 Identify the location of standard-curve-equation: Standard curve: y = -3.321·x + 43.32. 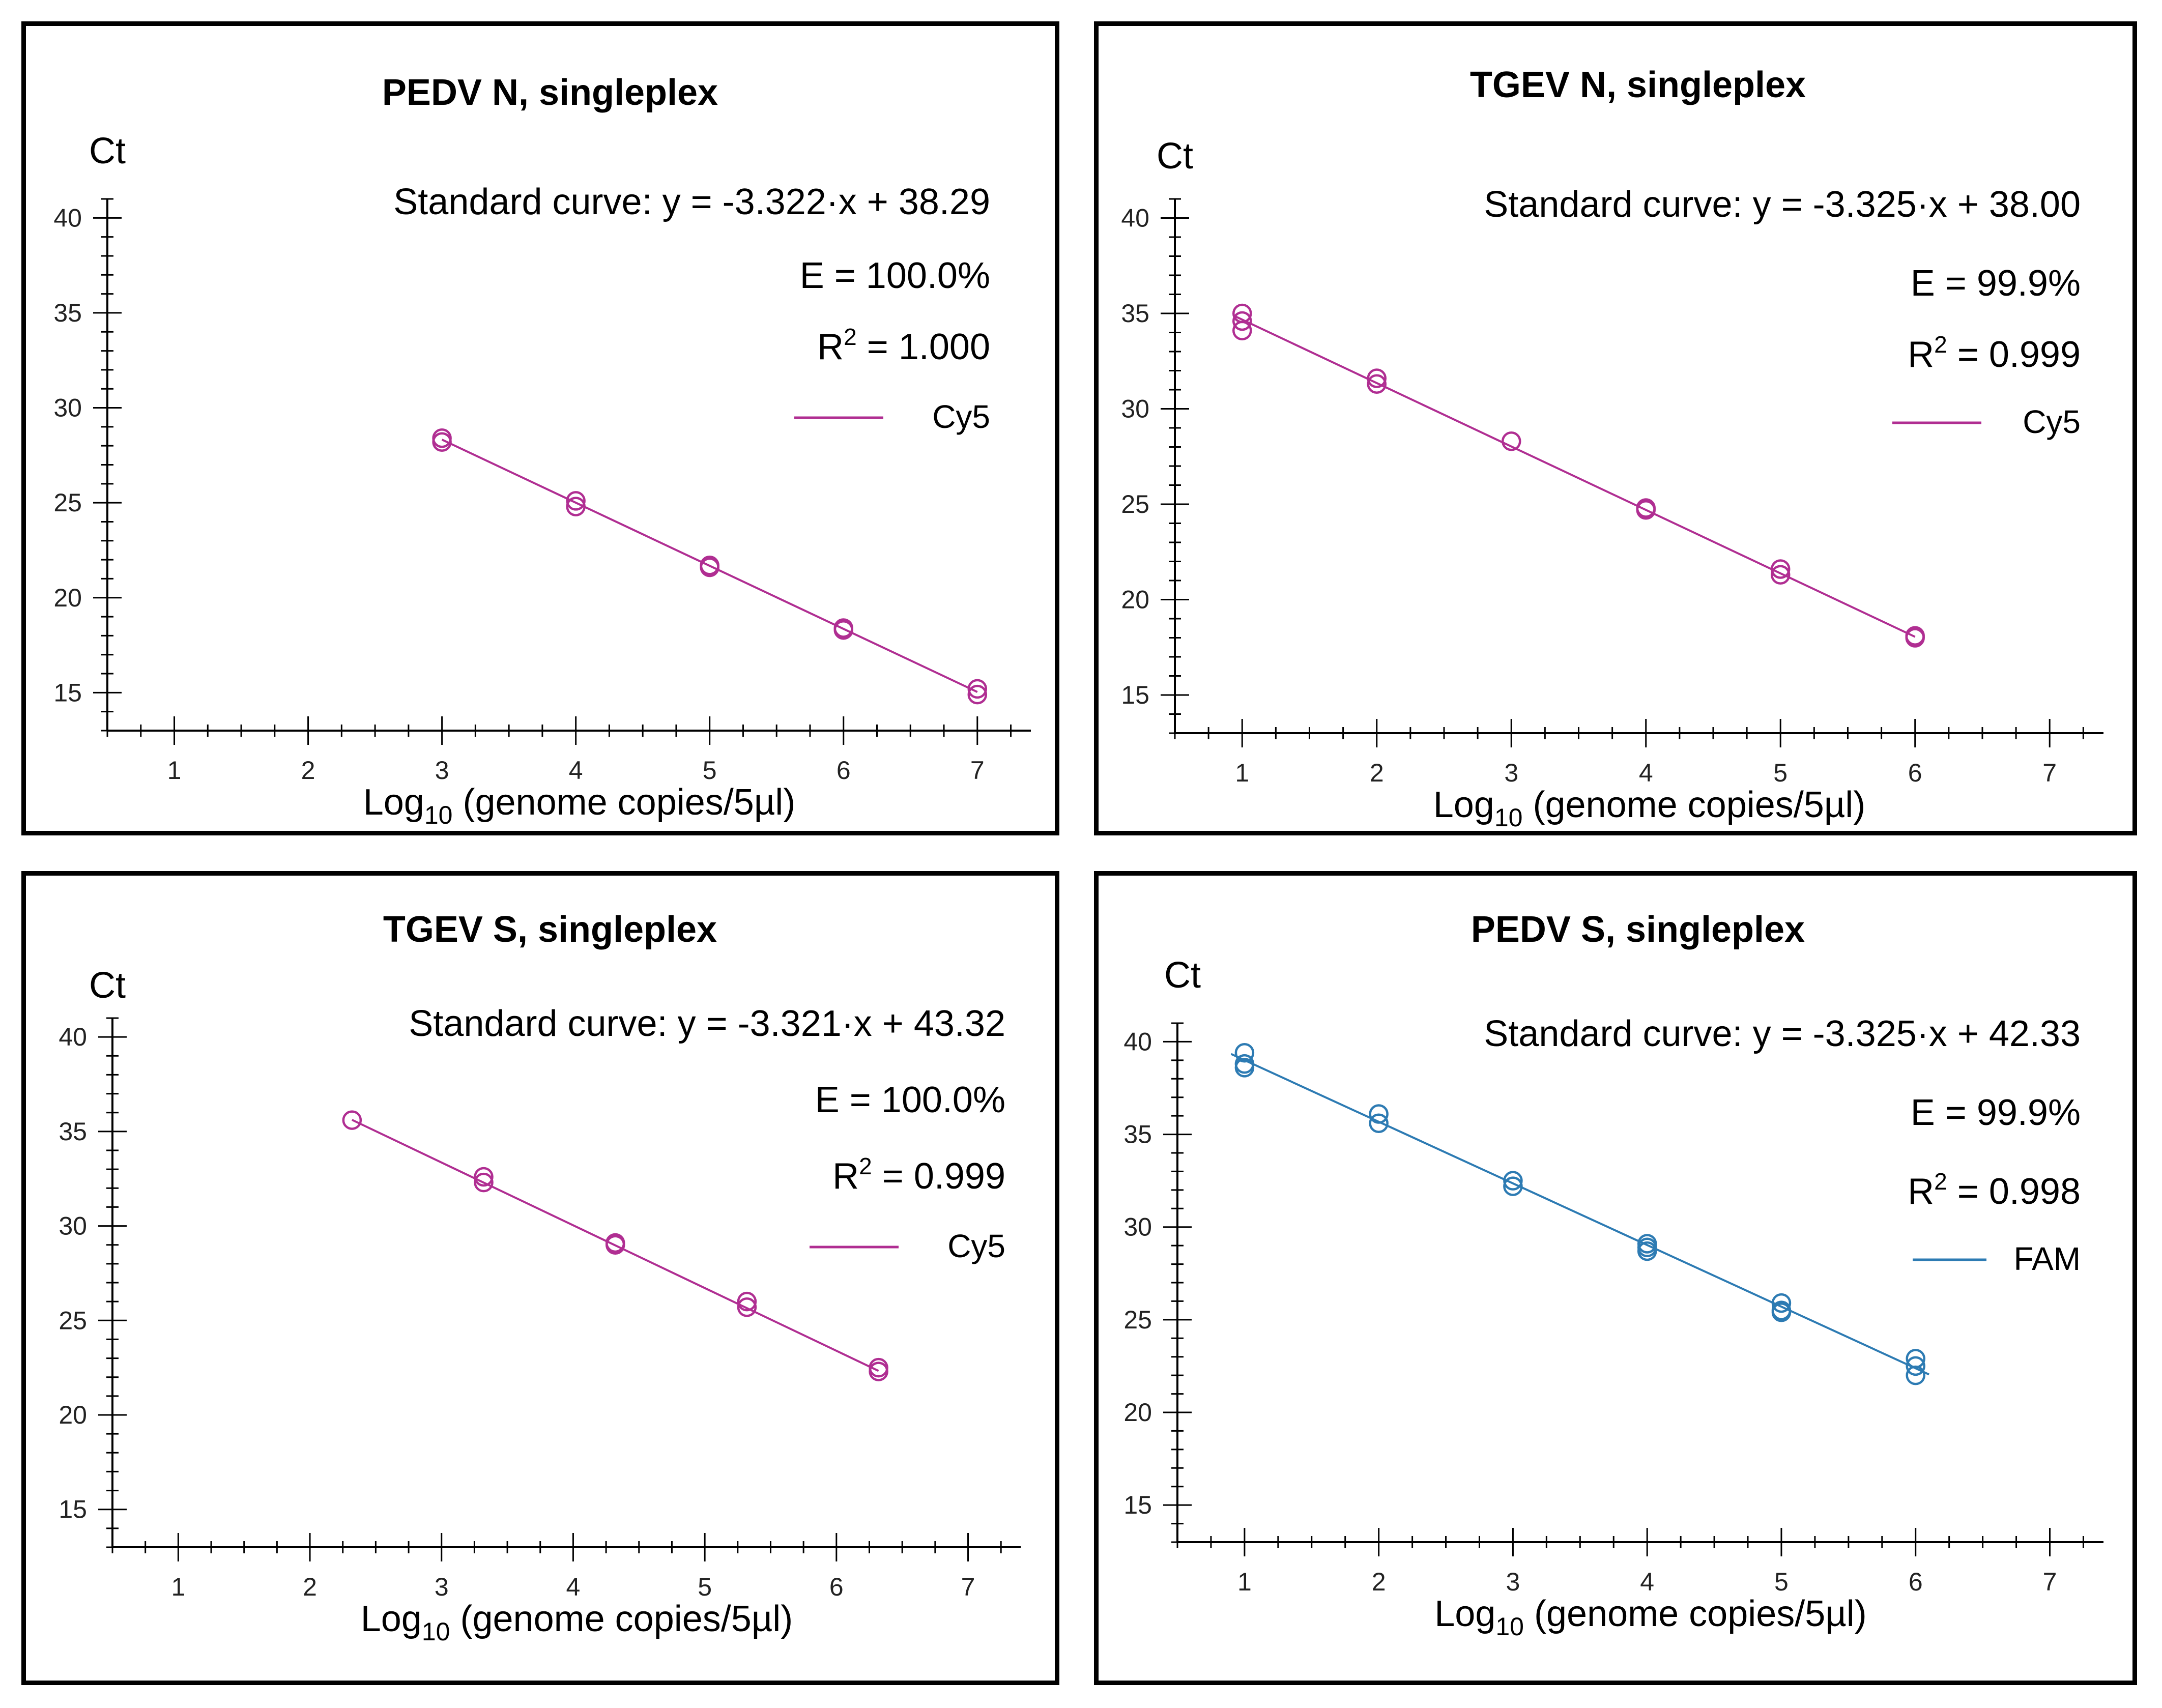
(707, 1024).